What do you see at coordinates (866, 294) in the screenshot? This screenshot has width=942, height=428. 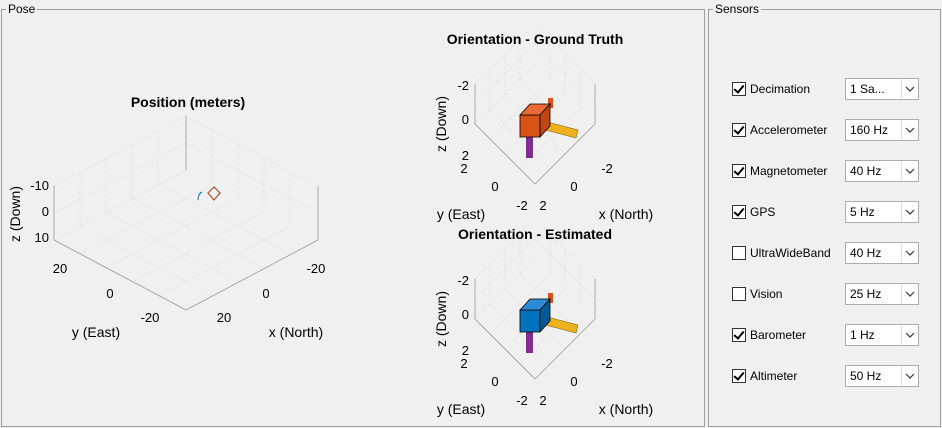 I see `vision-rate-value: 25 Hz` at bounding box center [866, 294].